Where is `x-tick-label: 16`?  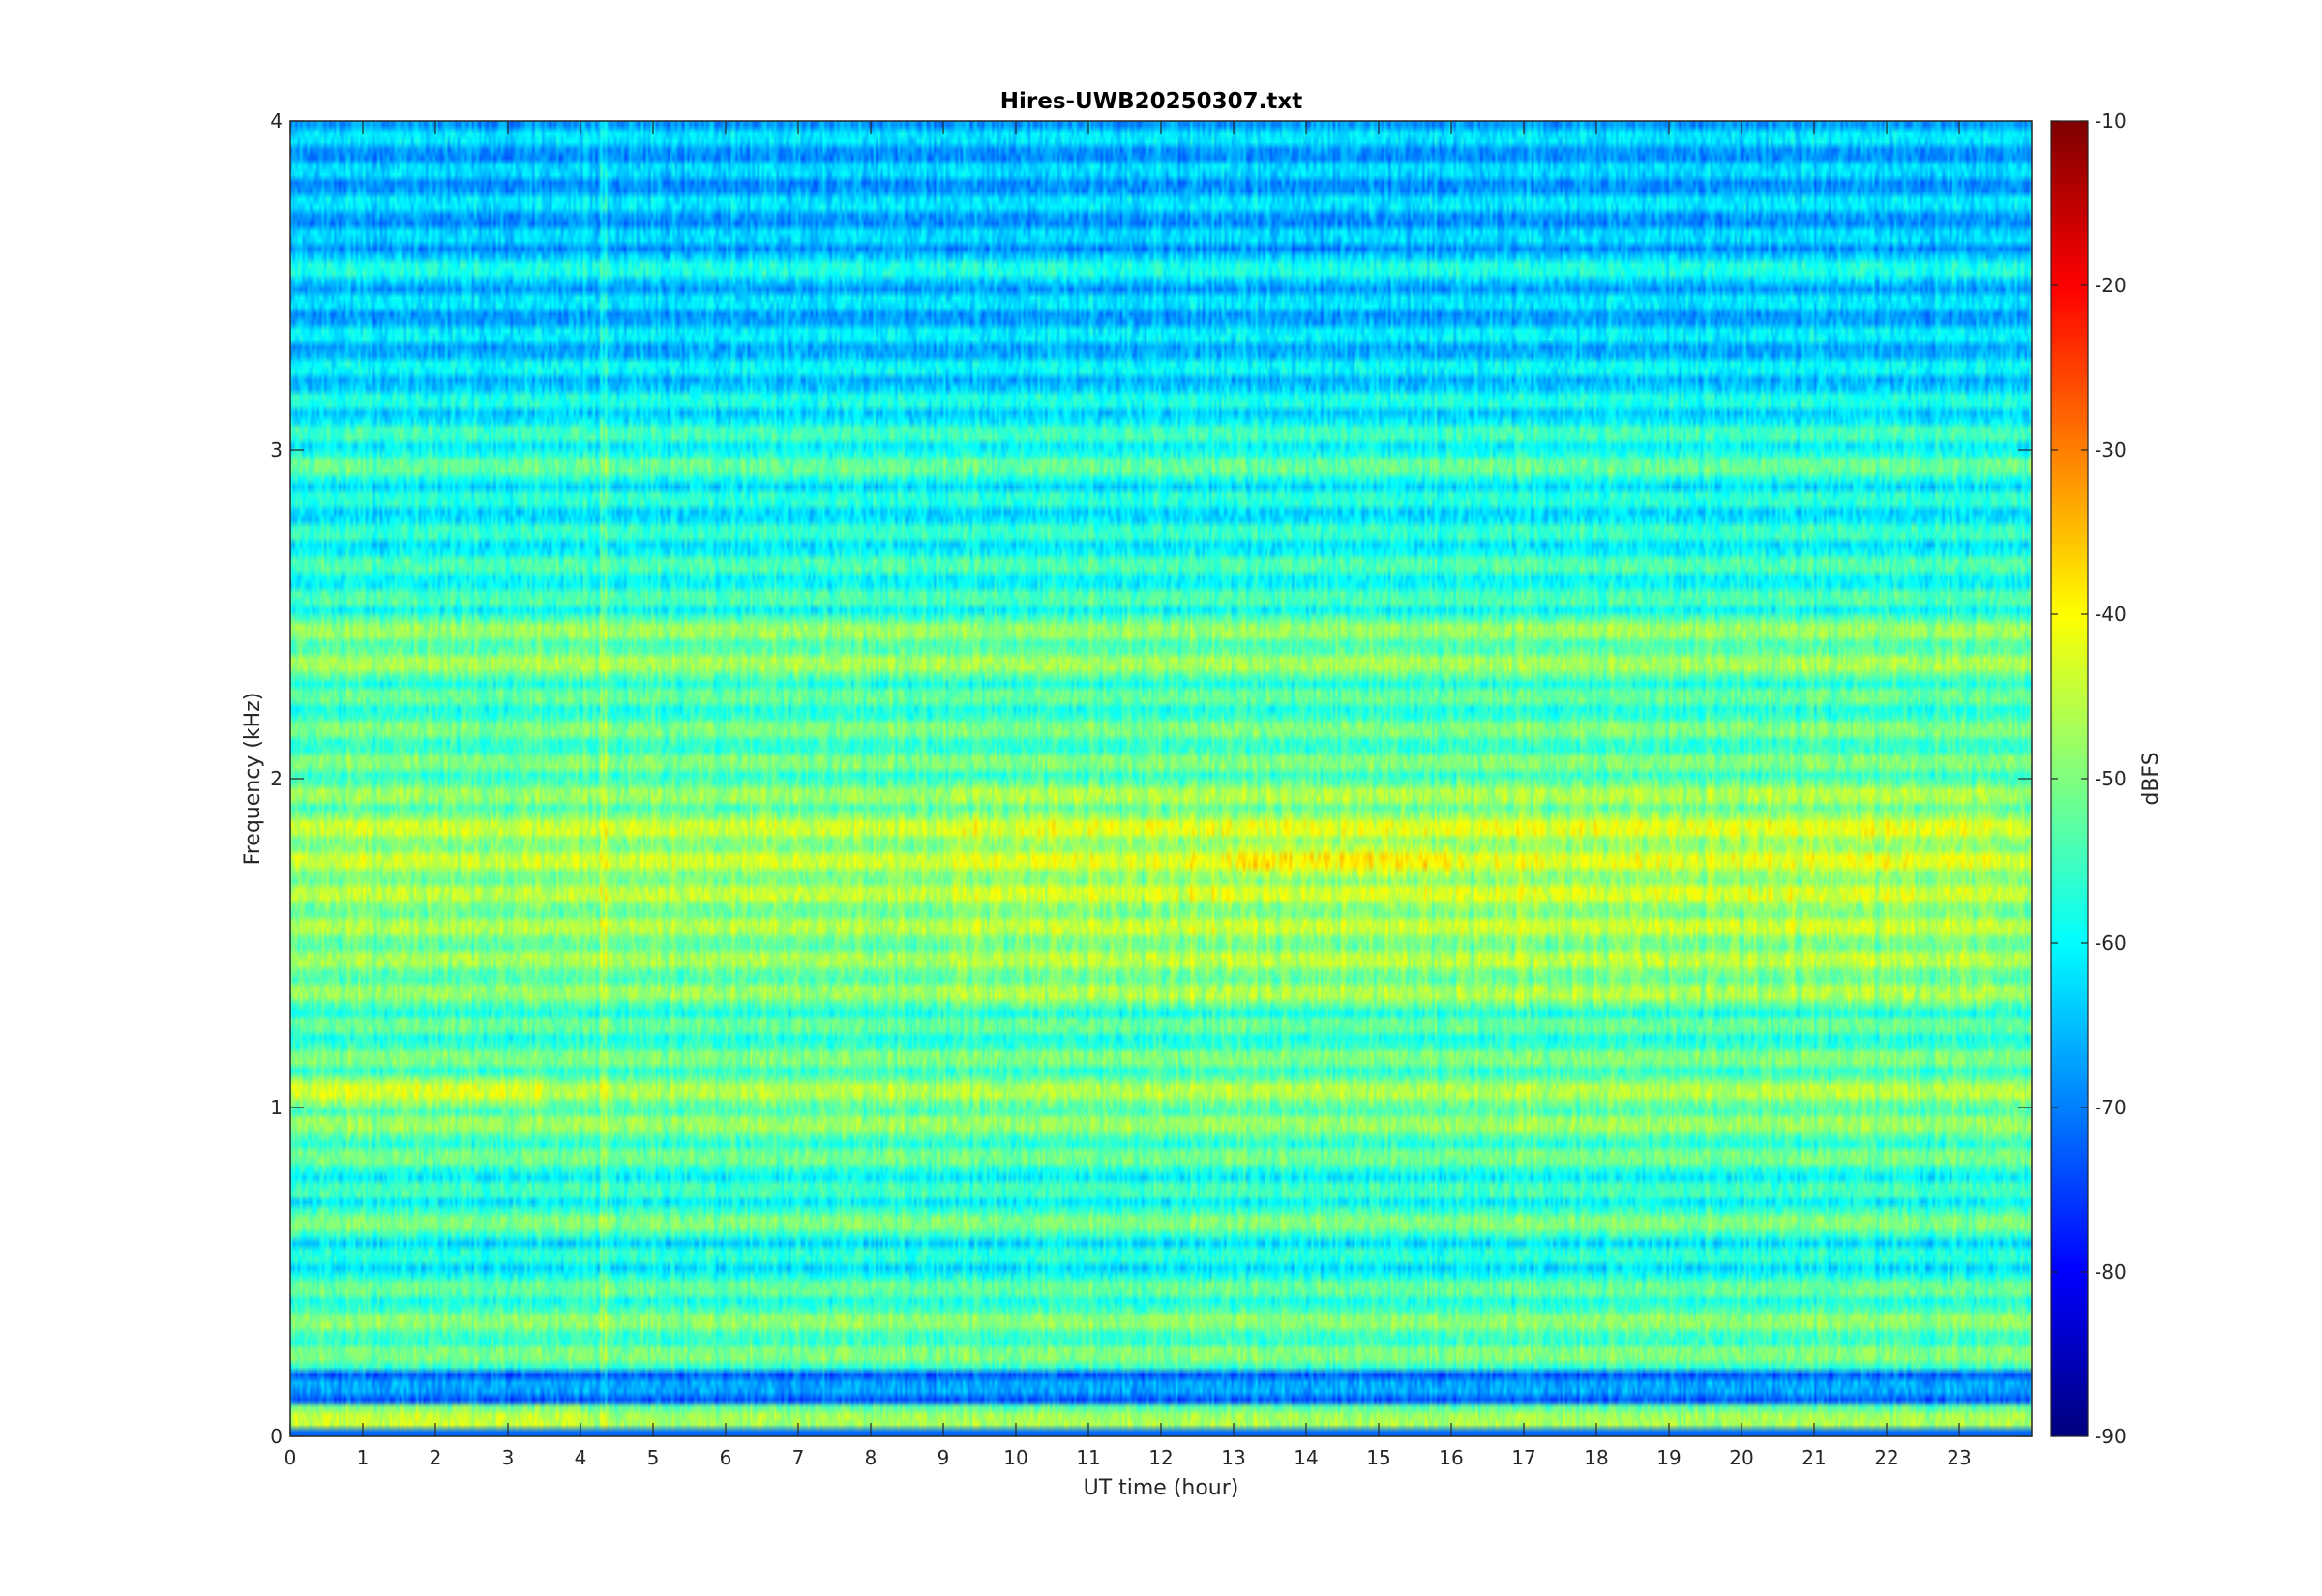 x-tick-label: 16 is located at coordinates (1451, 1457).